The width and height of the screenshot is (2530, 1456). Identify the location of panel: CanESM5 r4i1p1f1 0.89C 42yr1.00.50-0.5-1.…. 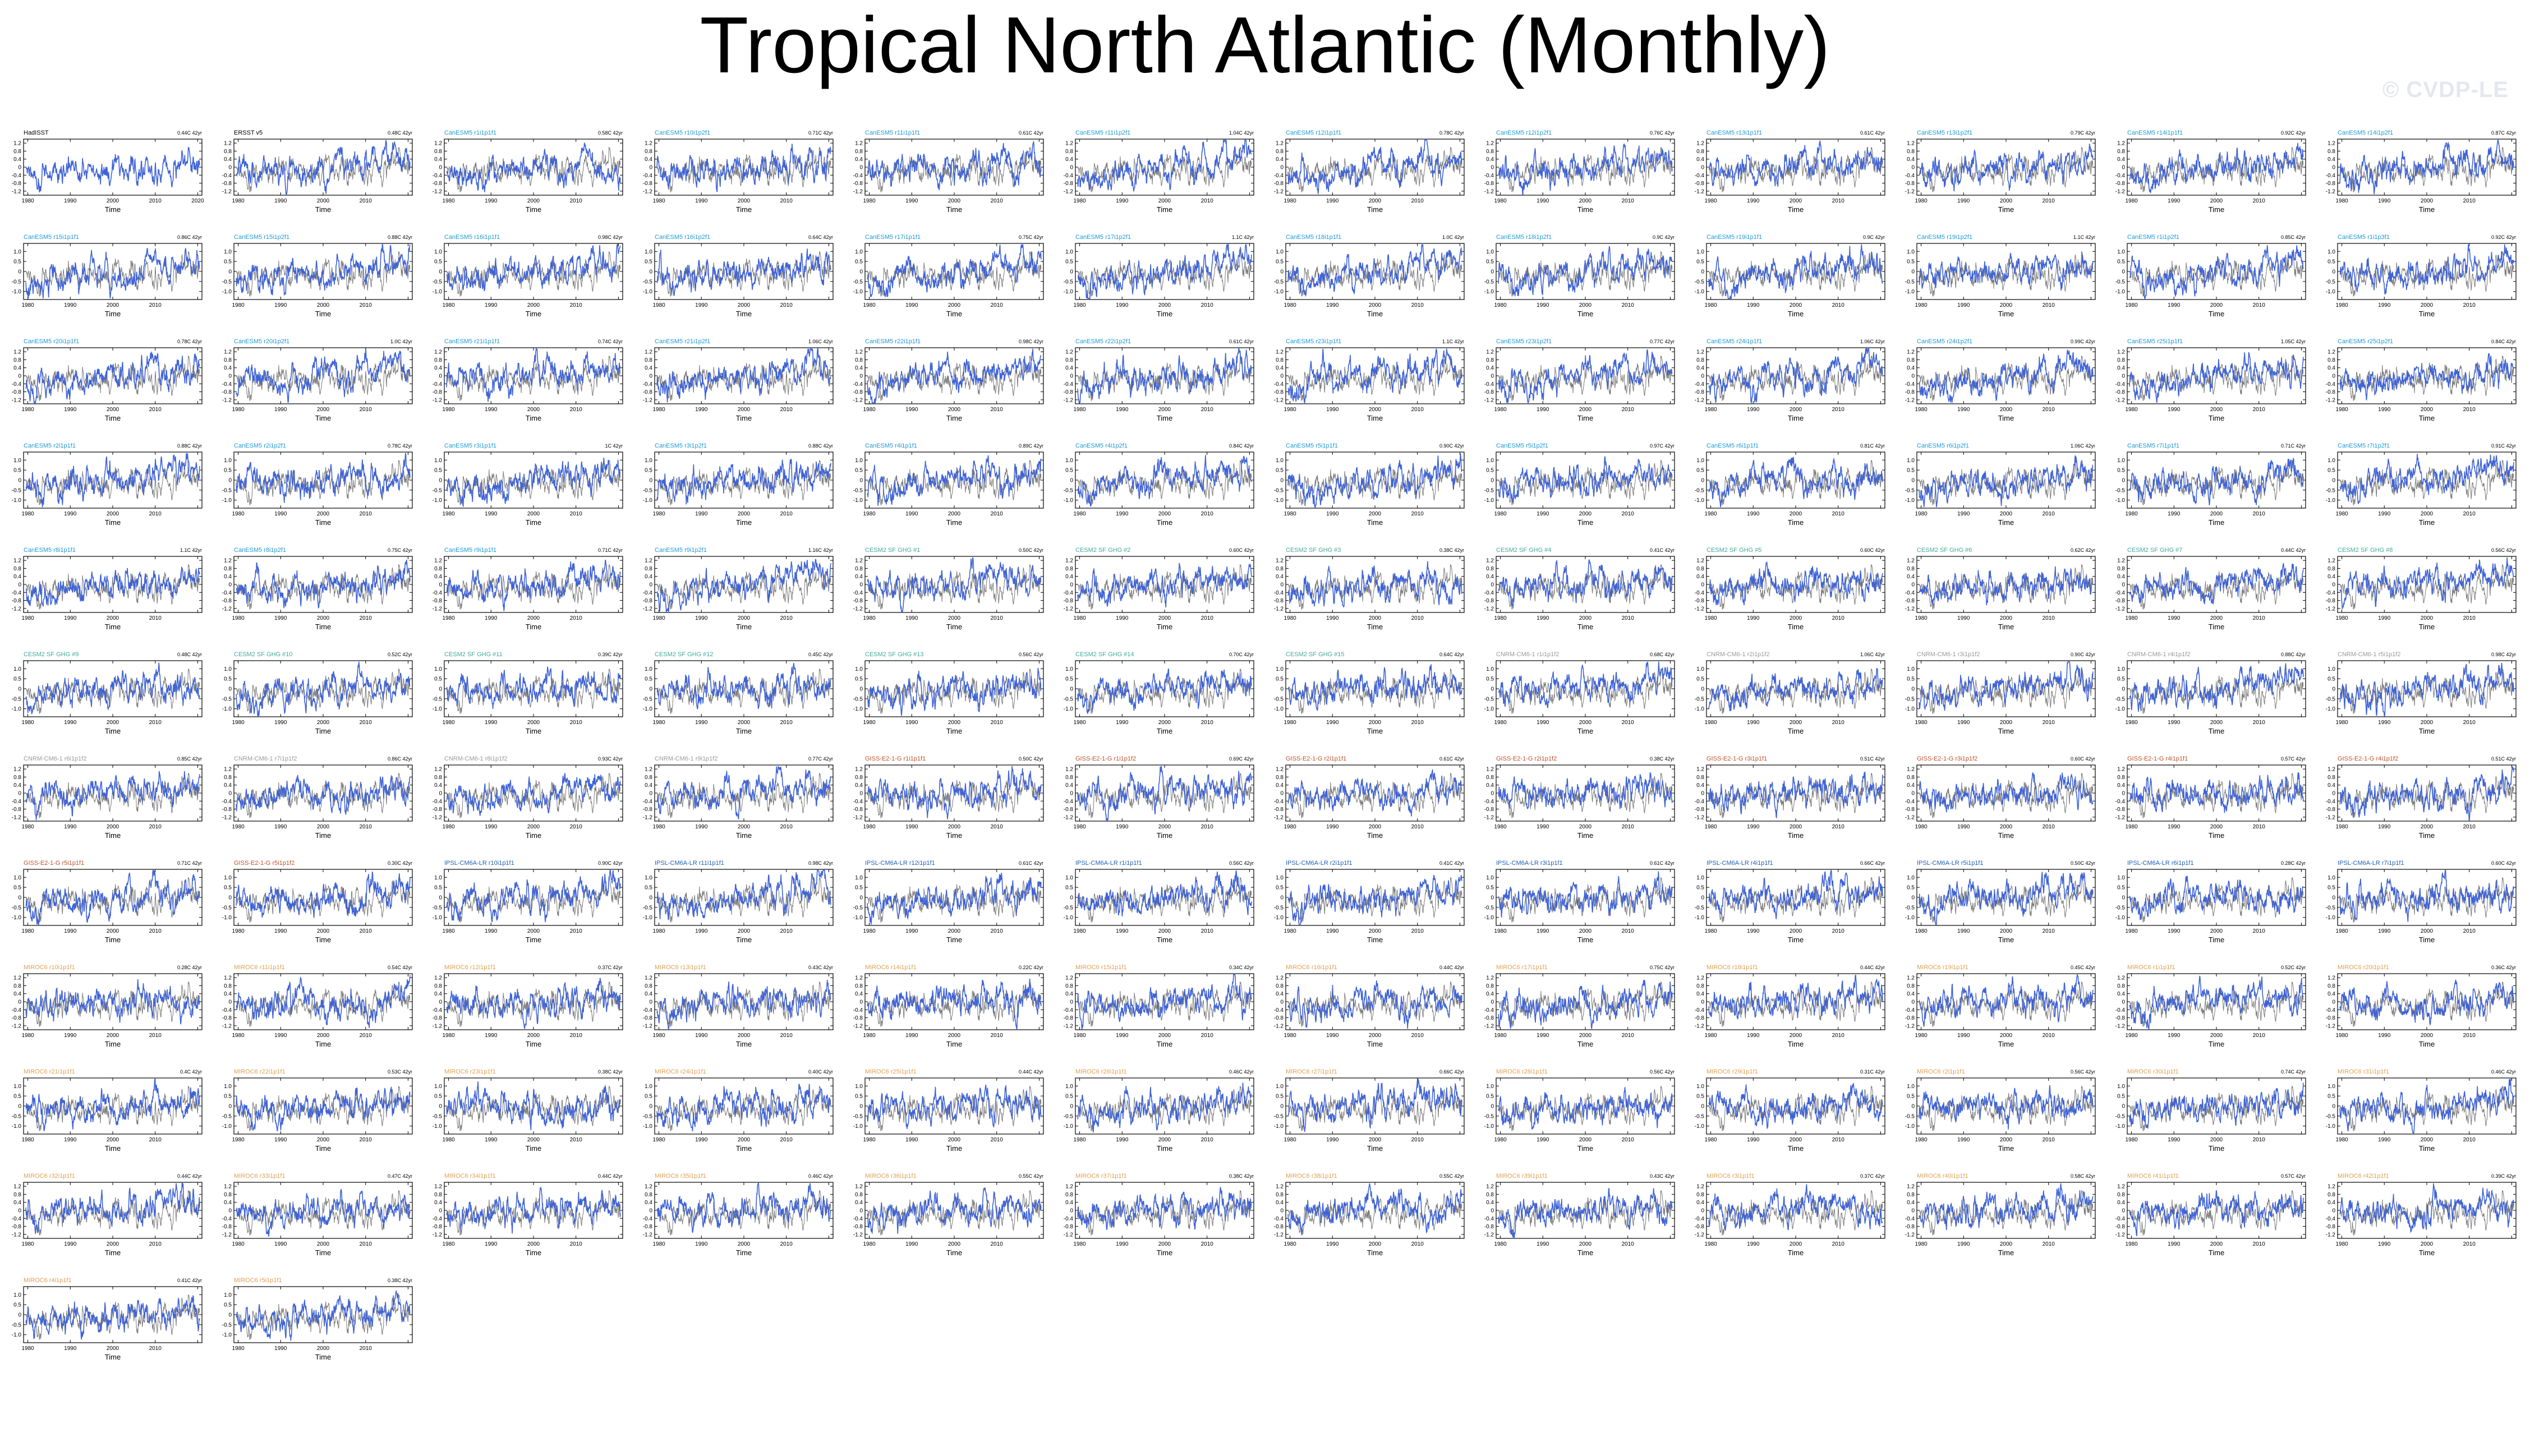
(948, 485).